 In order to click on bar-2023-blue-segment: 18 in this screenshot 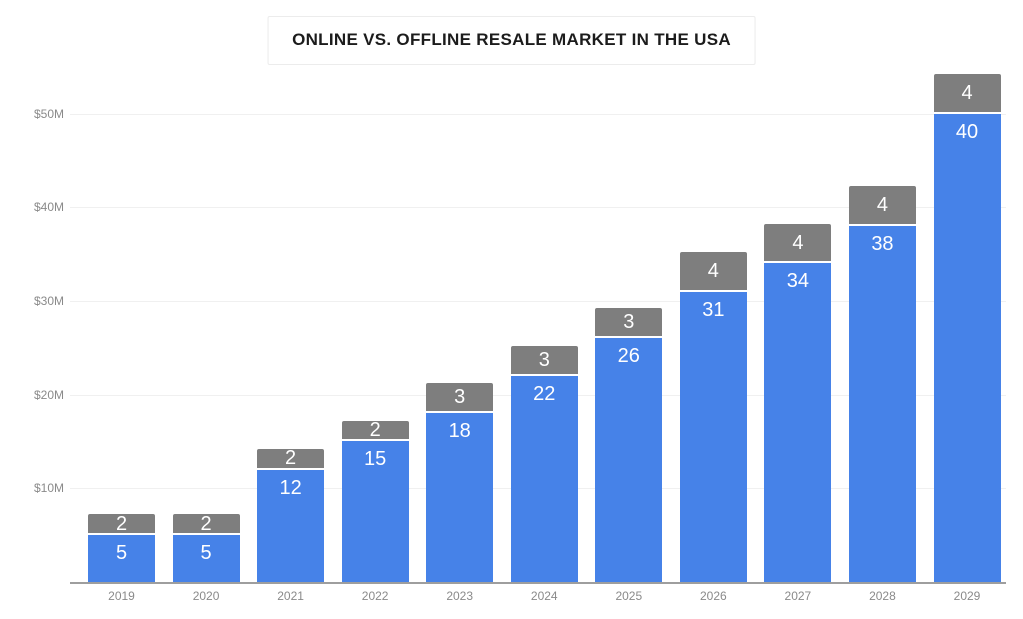, I will do `click(460, 497)`.